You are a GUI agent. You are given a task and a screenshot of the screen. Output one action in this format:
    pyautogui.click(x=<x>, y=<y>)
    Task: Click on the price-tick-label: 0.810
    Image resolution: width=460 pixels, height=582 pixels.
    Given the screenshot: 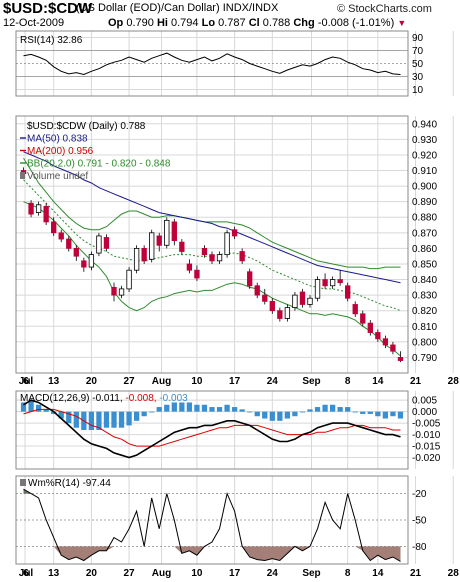 What is the action you would take?
    pyautogui.click(x=424, y=327)
    